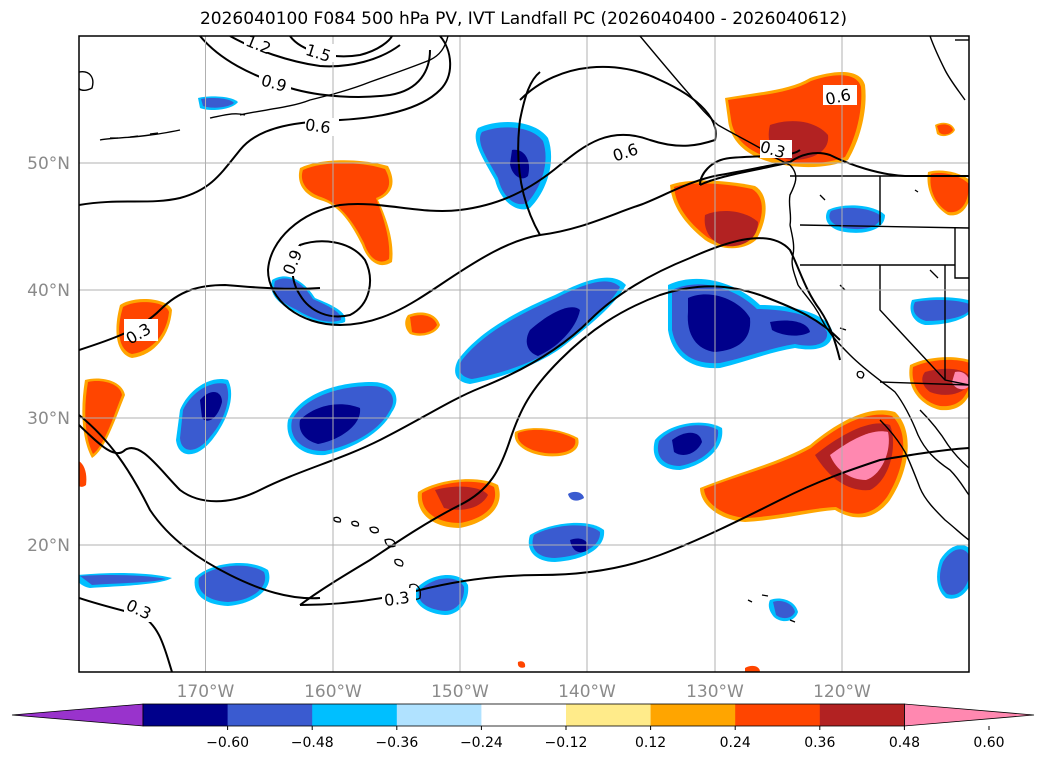 The width and height of the screenshot is (1047, 765). I want to click on colorbar-tick-label: −0.60, so click(227, 743).